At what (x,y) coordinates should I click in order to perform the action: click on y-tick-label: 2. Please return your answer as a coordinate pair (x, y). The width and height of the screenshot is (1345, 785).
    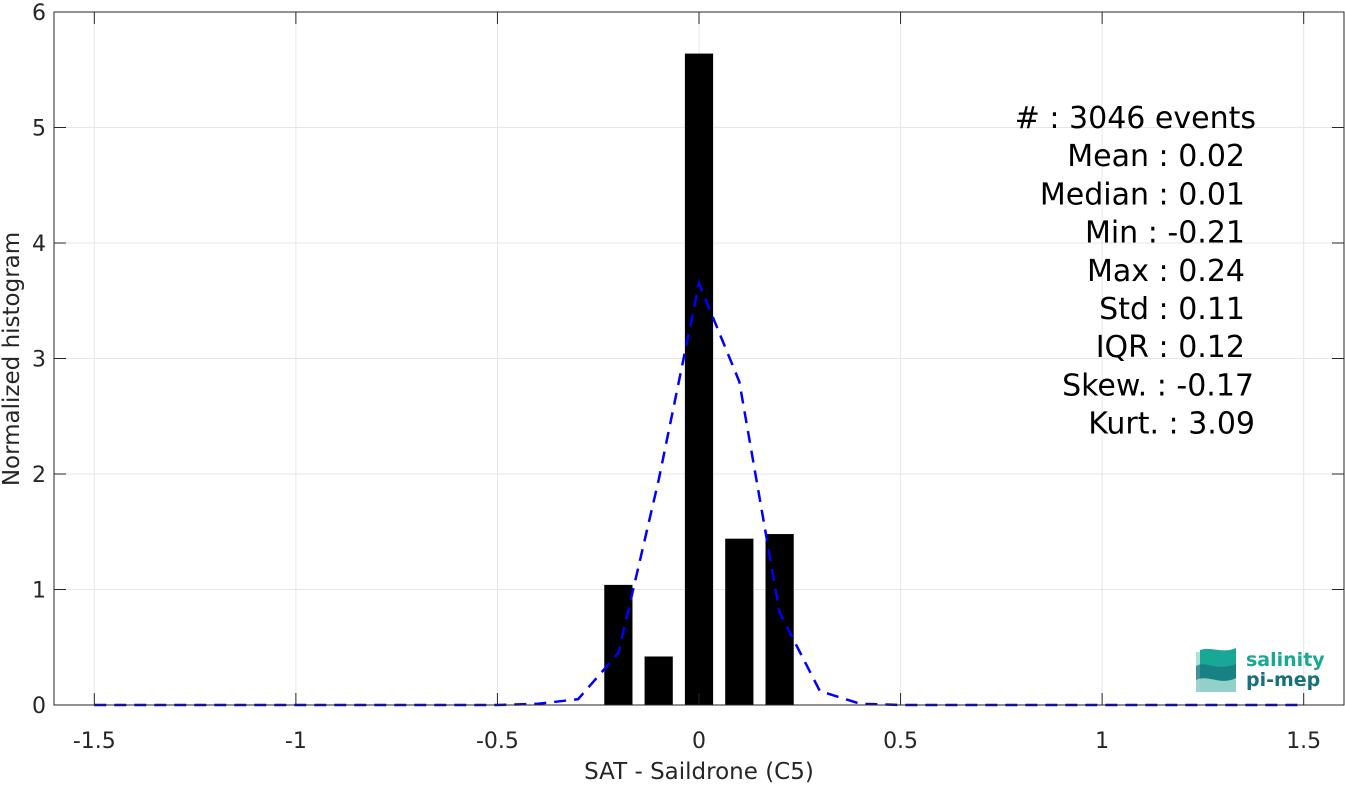
    Looking at the image, I should click on (39, 475).